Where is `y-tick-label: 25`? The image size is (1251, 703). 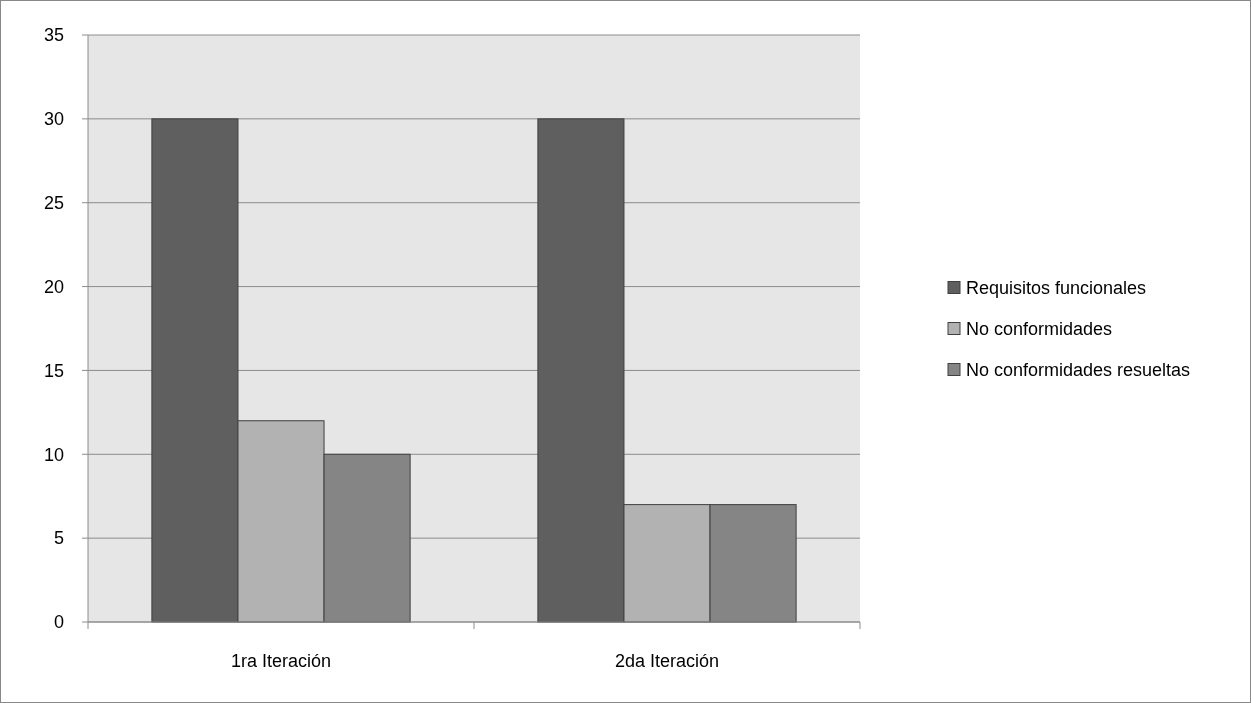
y-tick-label: 25 is located at coordinates (53, 203).